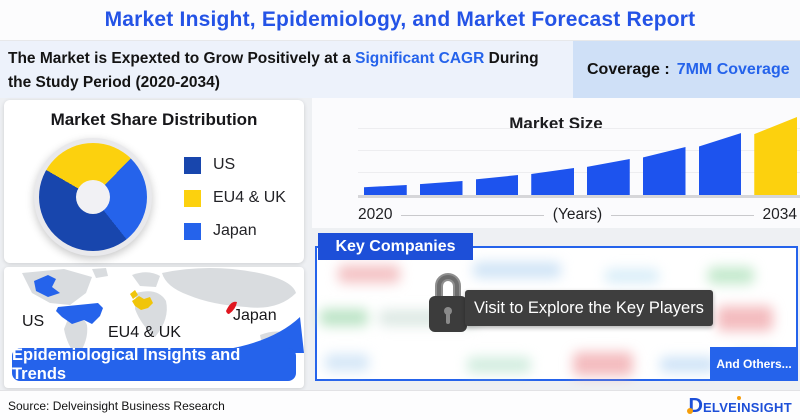  I want to click on logo-text-2: NSIGHT, so click(766, 407).